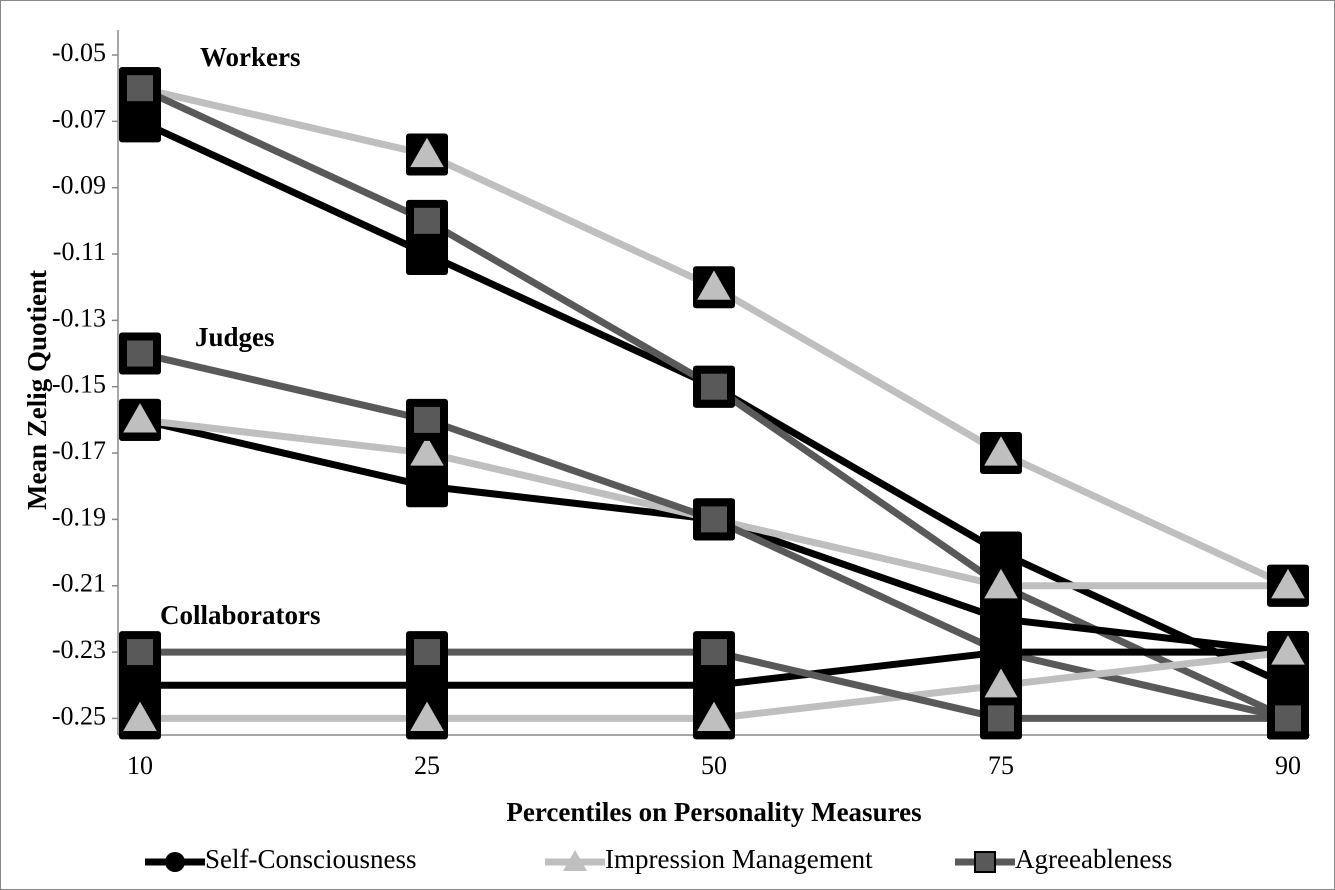  What do you see at coordinates (427, 765) in the screenshot?
I see `x-tick-label: 25` at bounding box center [427, 765].